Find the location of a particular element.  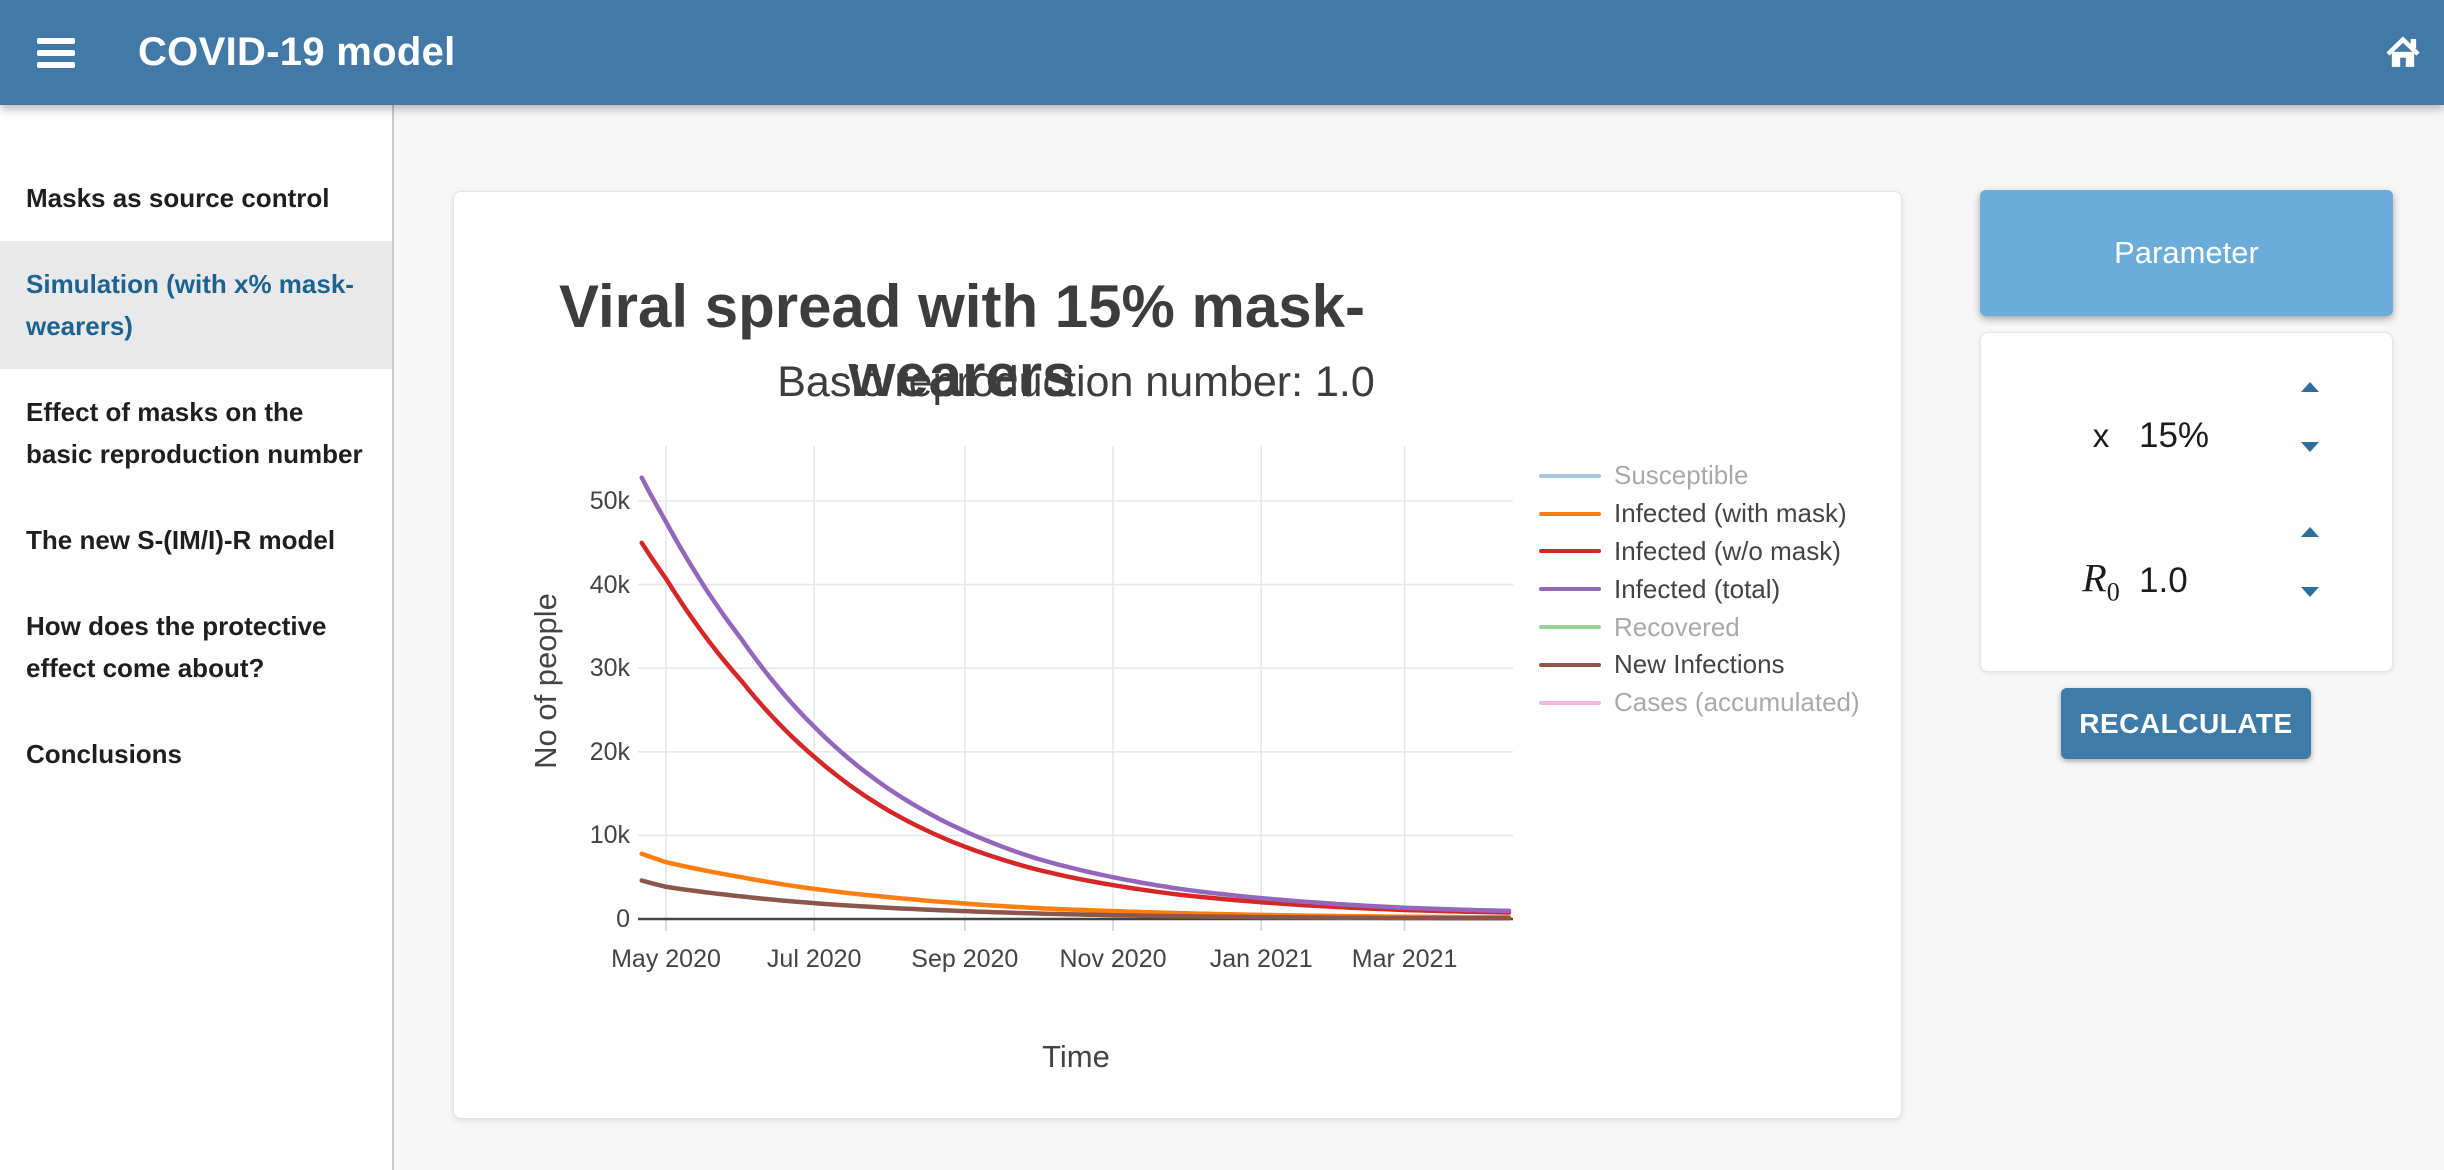

x-tick-label: May 2020 is located at coordinates (666, 959).